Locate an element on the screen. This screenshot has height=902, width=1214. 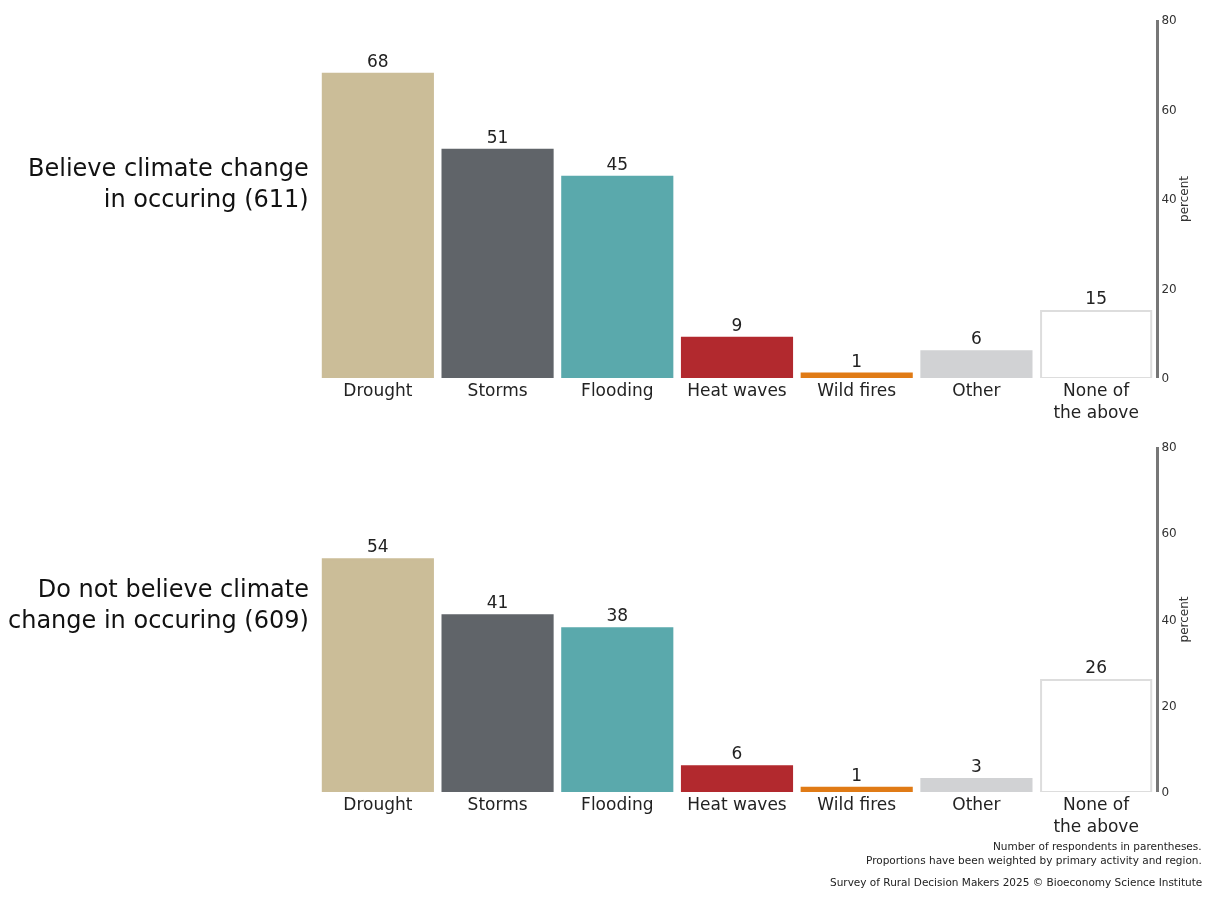
data-label: 54 is located at coordinates (378, 546).